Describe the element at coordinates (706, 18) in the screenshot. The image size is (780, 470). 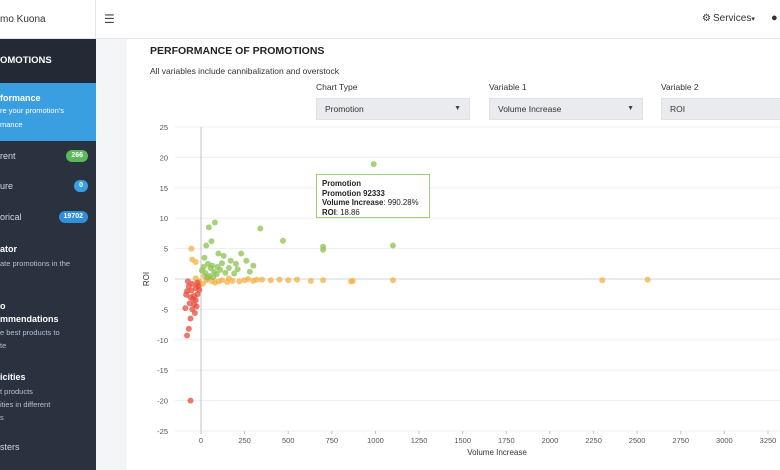
I see `cogs-icon: ⚙` at that location.